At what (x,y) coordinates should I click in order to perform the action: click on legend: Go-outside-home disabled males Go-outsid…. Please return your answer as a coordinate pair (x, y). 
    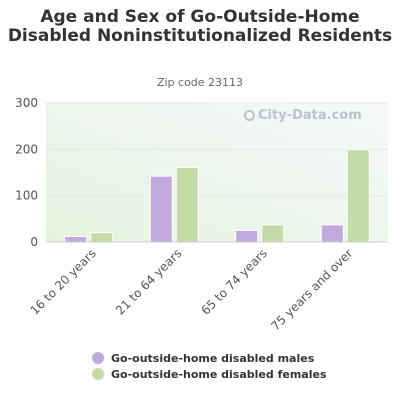
    Looking at the image, I should click on (209, 366).